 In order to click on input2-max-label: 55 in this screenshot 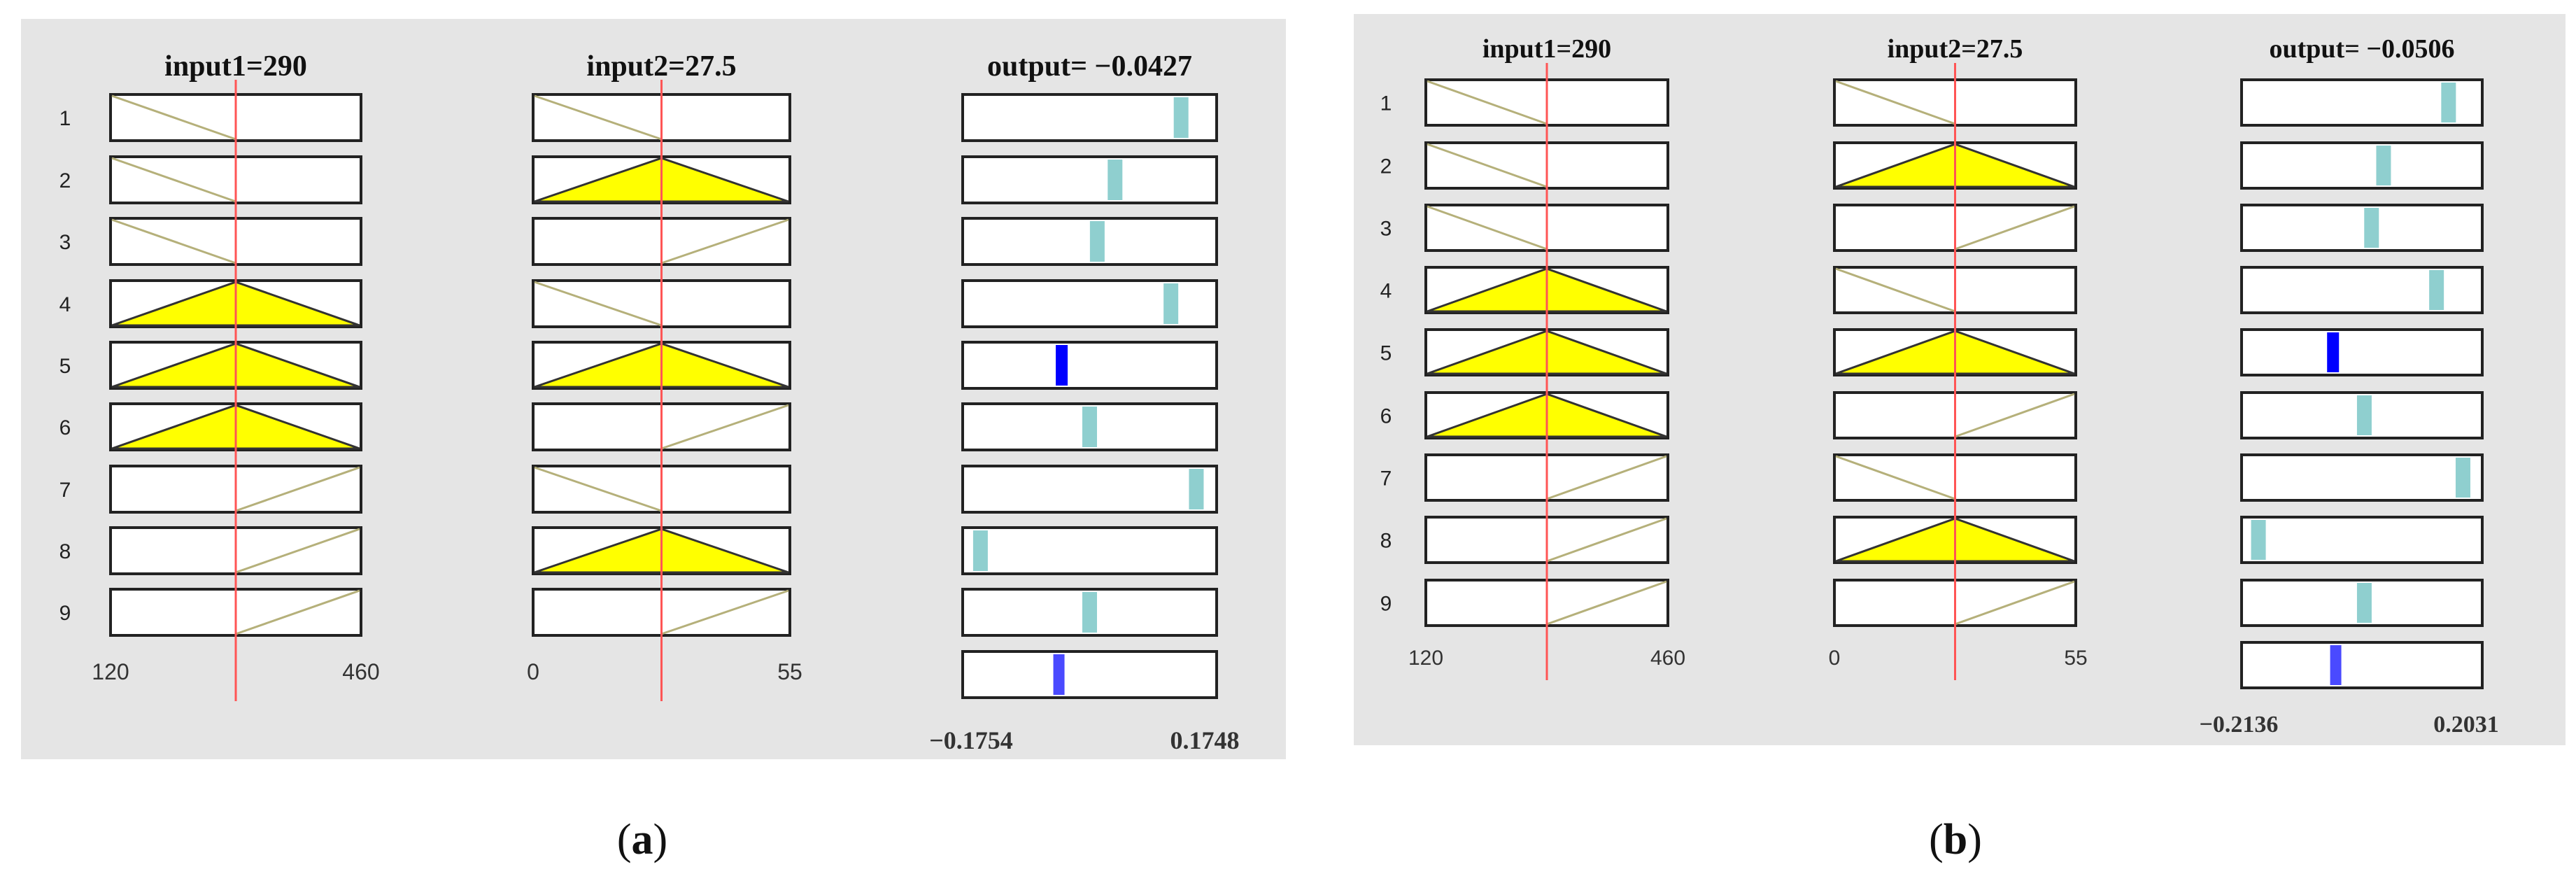, I will do `click(2075, 658)`.